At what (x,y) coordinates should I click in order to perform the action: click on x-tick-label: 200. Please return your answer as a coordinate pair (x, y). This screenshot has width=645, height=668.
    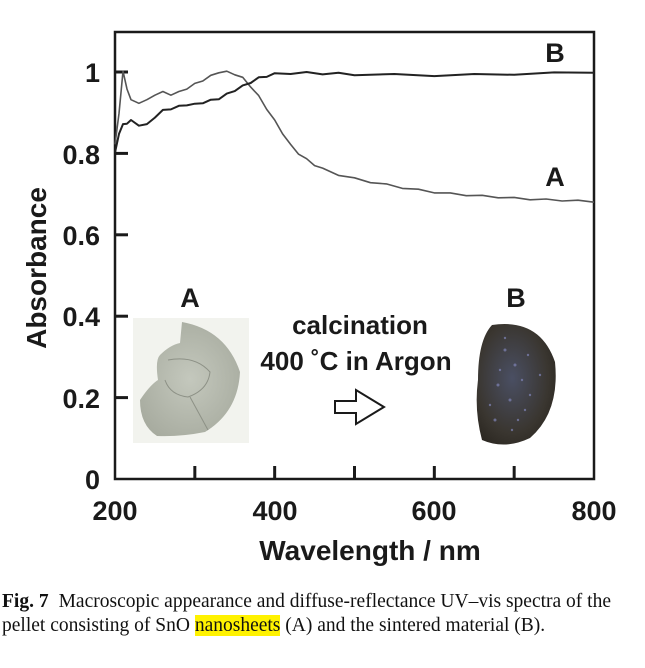
    Looking at the image, I should click on (114, 511).